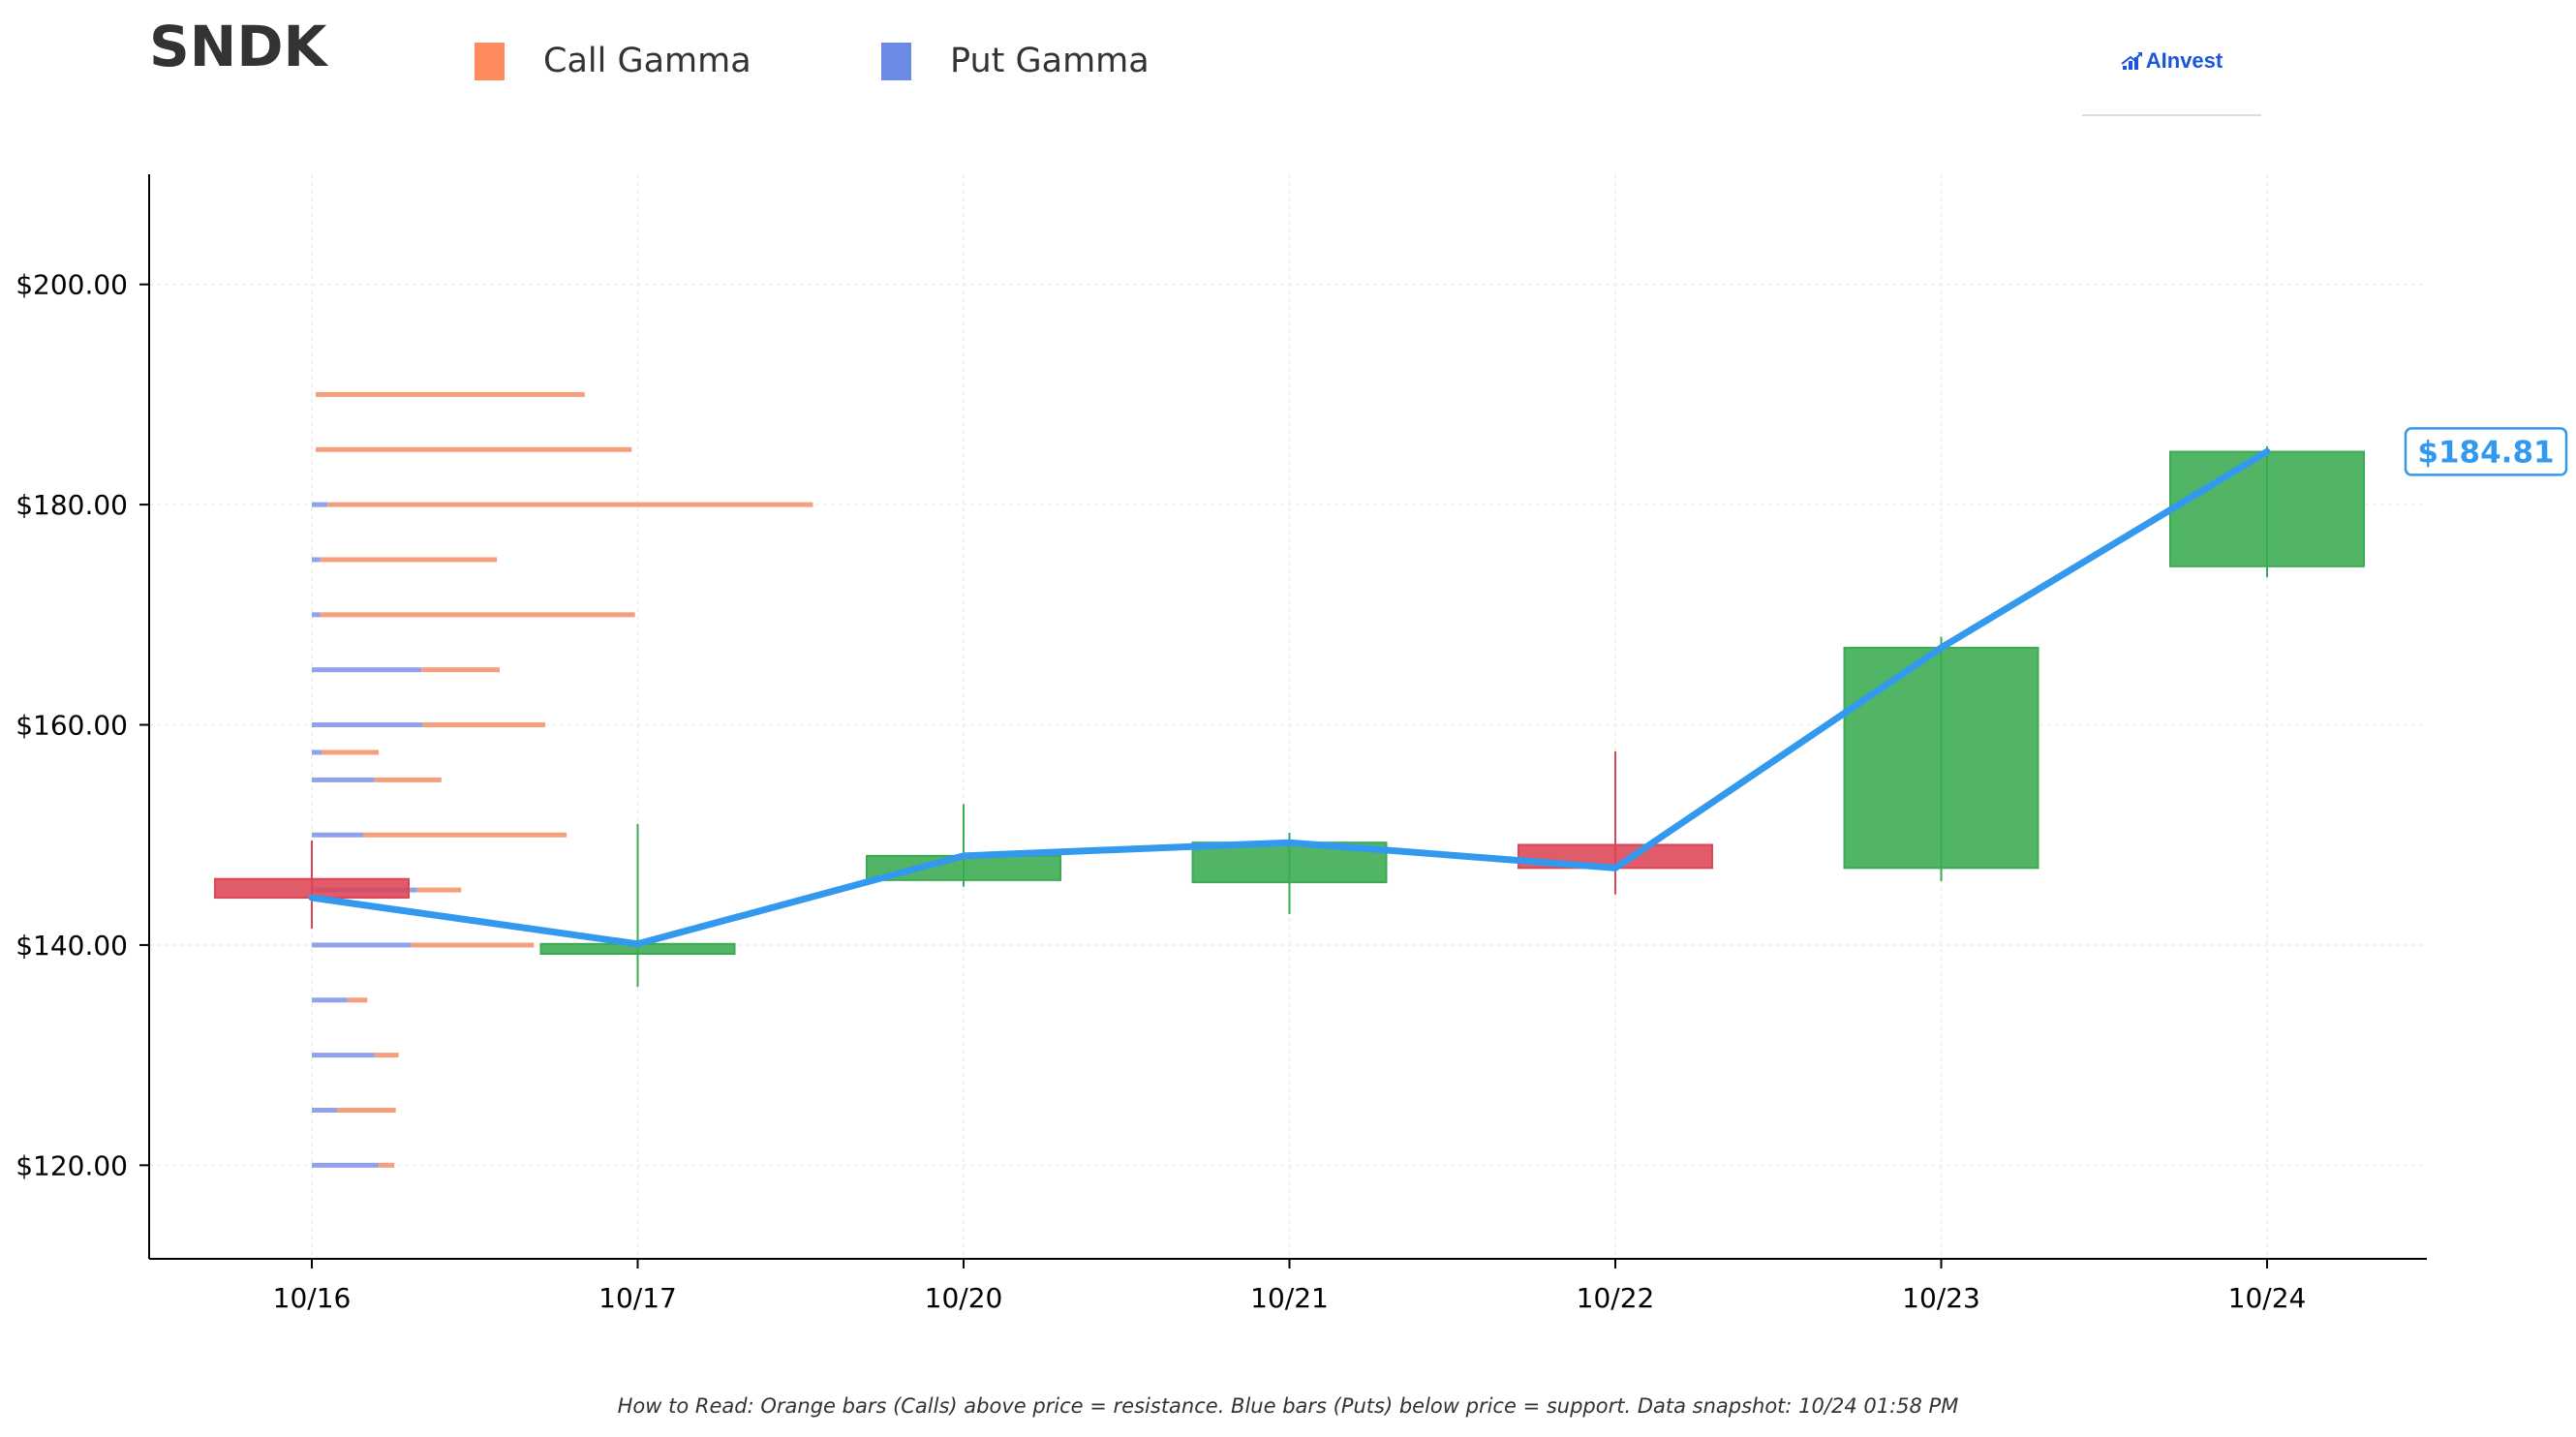  Describe the element at coordinates (2171, 82) in the screenshot. I see `brand-logo: AInvest` at that location.